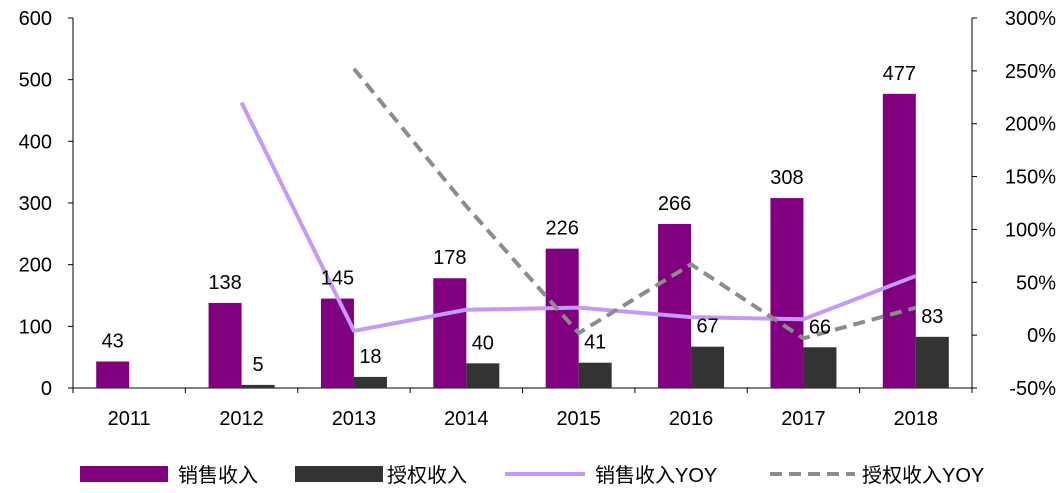 Image resolution: width=1064 pixels, height=493 pixels. Describe the element at coordinates (354, 419) in the screenshot. I see `x-tick-label: 2013` at that location.